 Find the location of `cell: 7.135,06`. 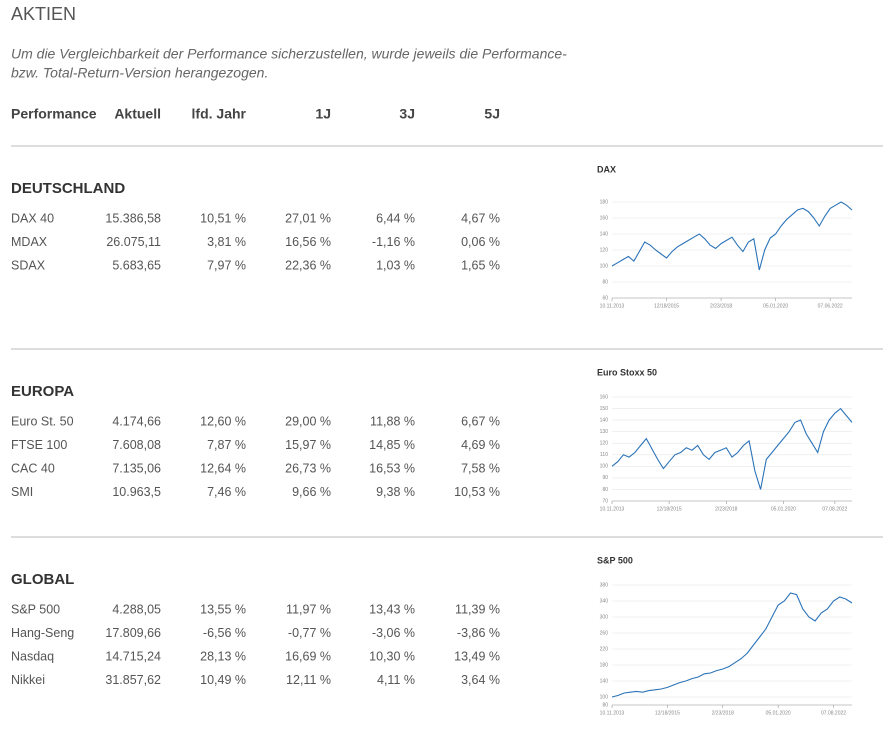

cell: 7.135,06 is located at coordinates (136, 468).